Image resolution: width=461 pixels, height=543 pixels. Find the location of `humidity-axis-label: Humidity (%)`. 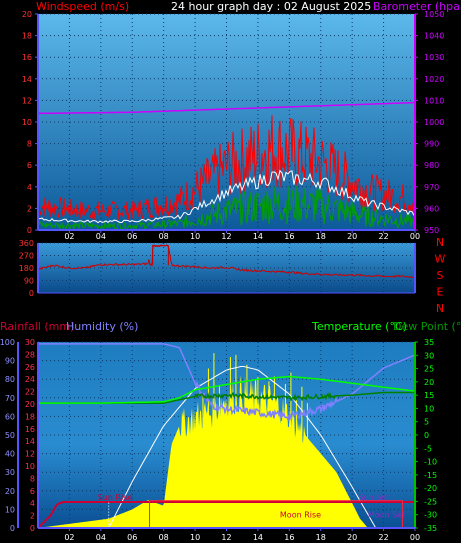

humidity-axis-label: Humidity (%) is located at coordinates (102, 326).